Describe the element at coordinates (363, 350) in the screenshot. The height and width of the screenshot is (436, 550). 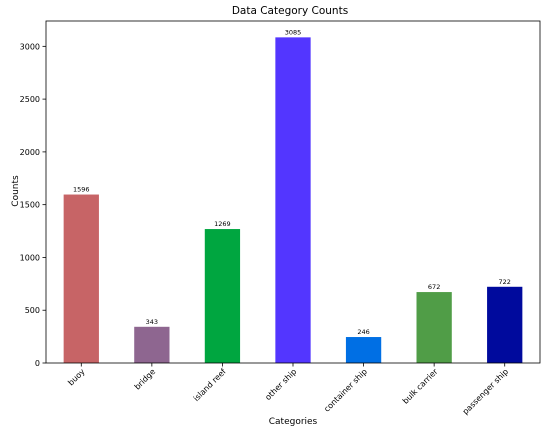
I see `bar-container-ship` at that location.